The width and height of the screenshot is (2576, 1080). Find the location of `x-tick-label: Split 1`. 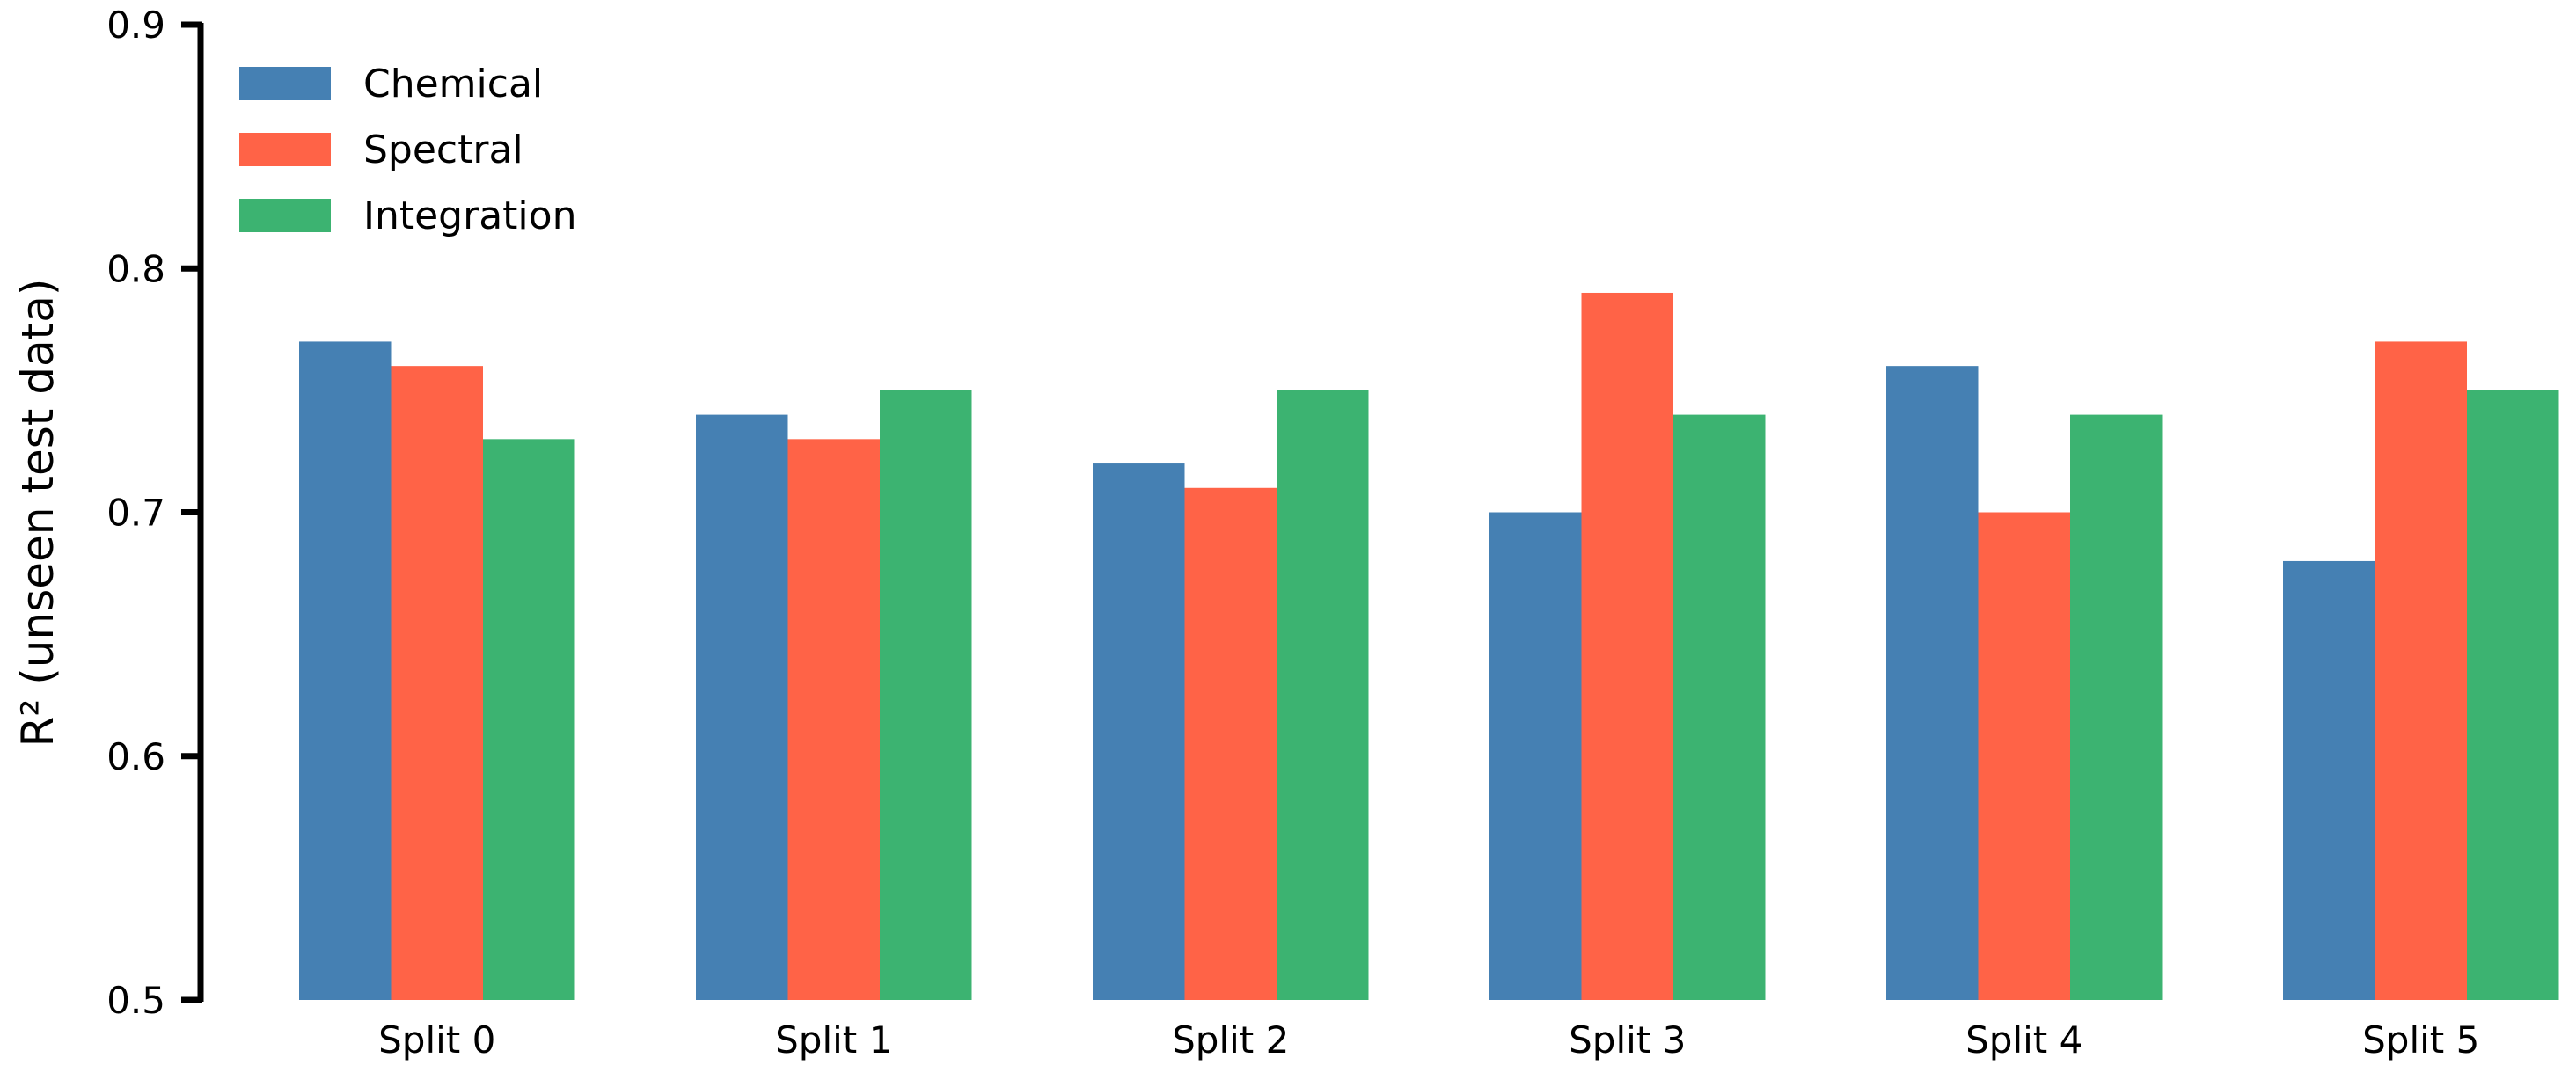

x-tick-label: Split 1 is located at coordinates (833, 1040).